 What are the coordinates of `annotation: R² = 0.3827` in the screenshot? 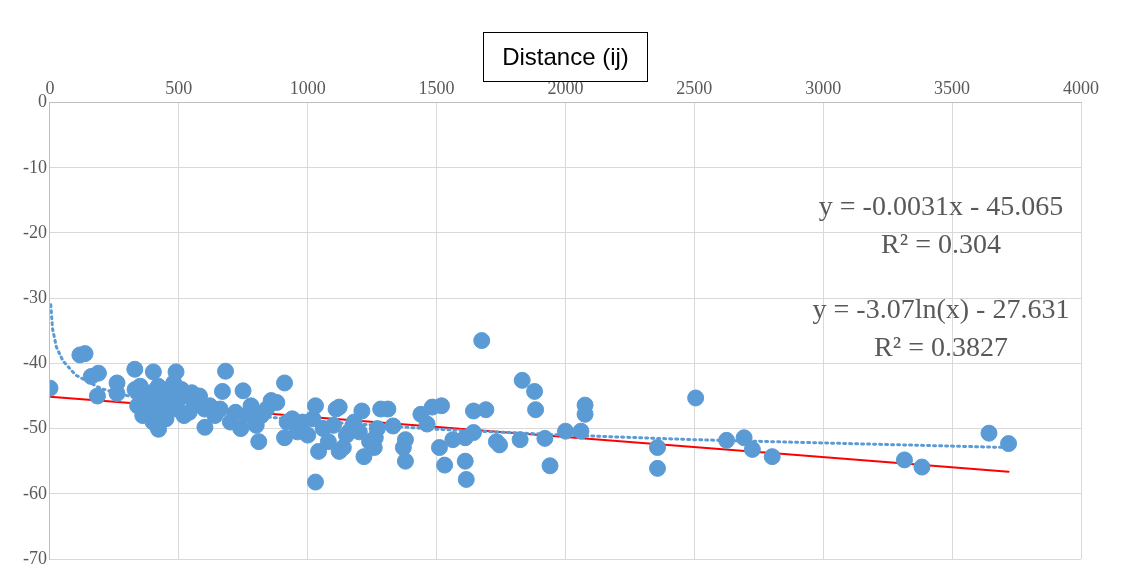 It's located at (941, 346).